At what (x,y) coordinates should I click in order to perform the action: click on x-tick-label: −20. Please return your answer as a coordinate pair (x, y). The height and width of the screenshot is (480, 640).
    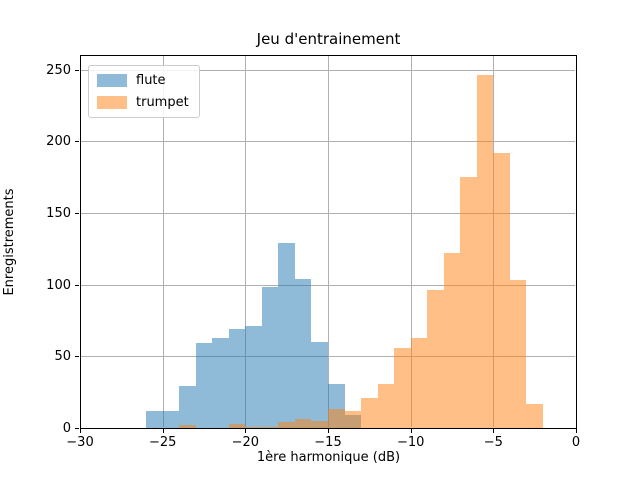
    Looking at the image, I should click on (245, 442).